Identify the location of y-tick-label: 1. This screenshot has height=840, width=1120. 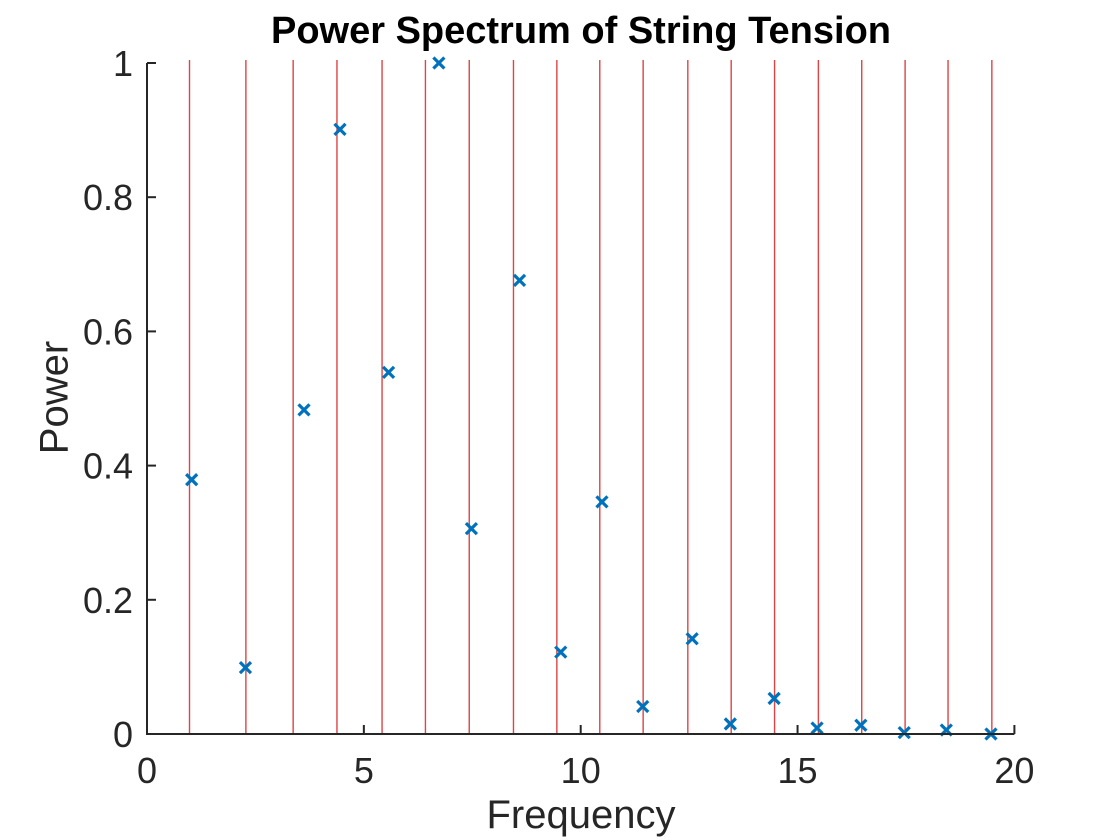
(123, 63).